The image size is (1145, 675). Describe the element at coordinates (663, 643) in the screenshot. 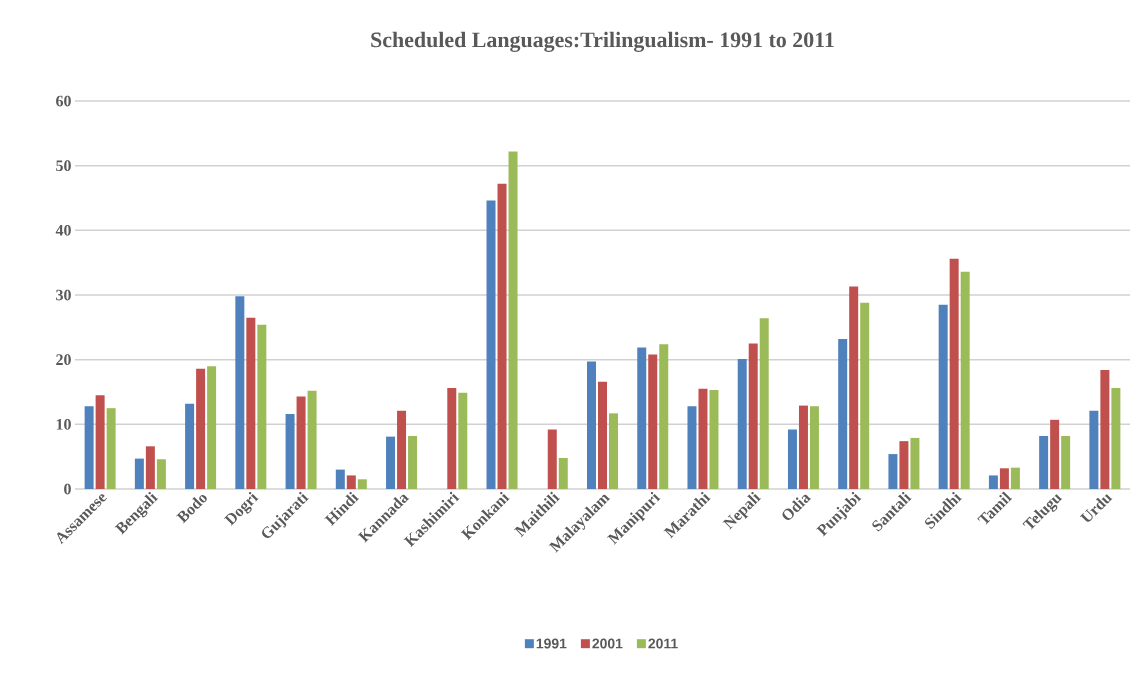

I see `legend-label: 2011` at that location.